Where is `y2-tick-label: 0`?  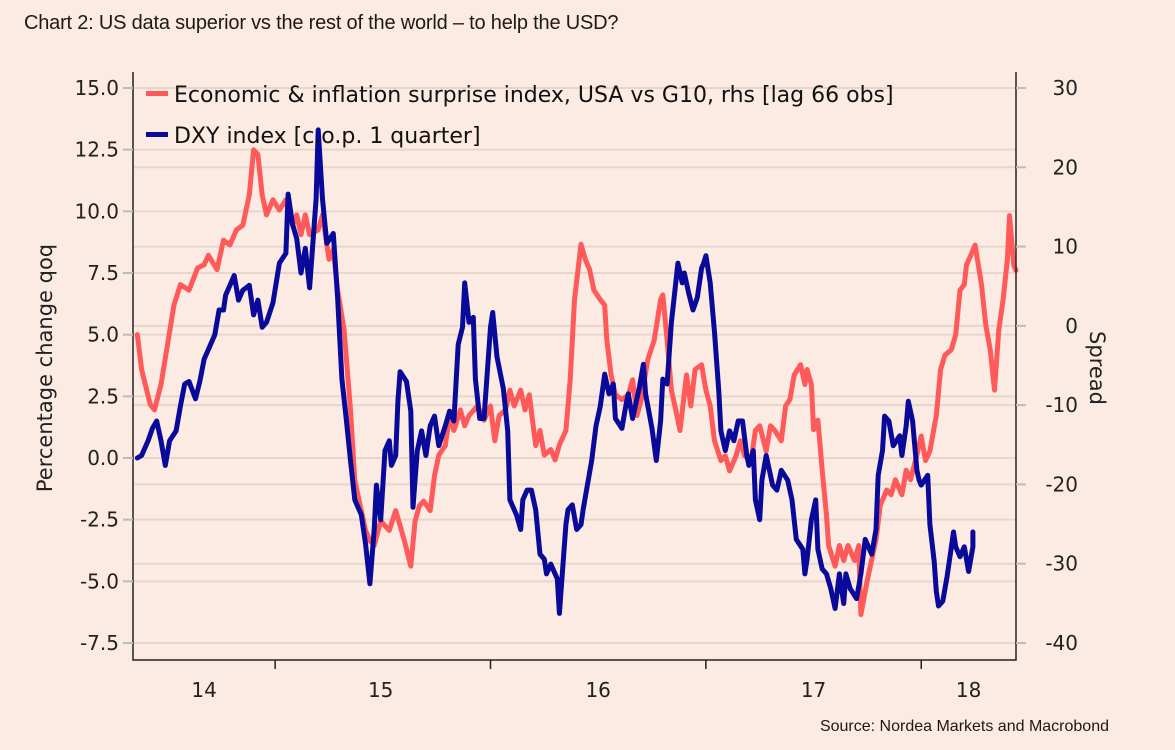 y2-tick-label: 0 is located at coordinates (1071, 326).